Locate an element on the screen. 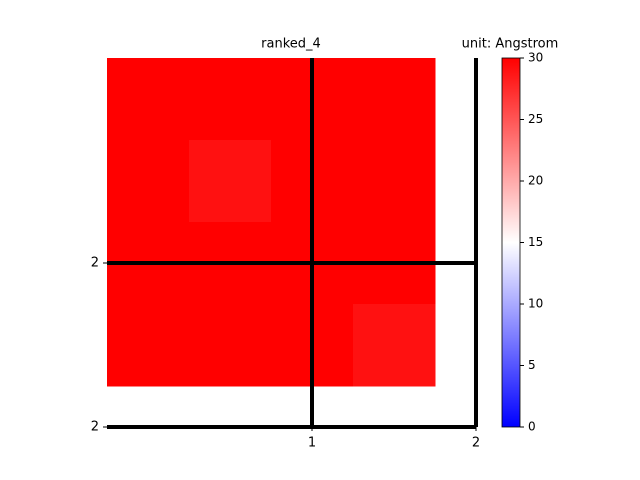 This screenshot has height=480, width=640. x-tick-label: 2 is located at coordinates (476, 443).